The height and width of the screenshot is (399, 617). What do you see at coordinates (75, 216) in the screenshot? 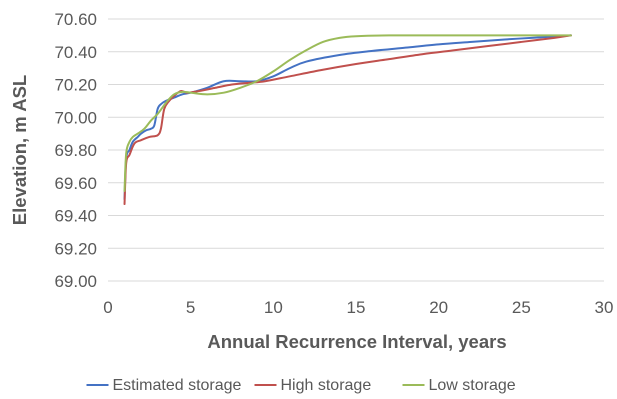
I see `y-tick-label: 69.40` at bounding box center [75, 216].